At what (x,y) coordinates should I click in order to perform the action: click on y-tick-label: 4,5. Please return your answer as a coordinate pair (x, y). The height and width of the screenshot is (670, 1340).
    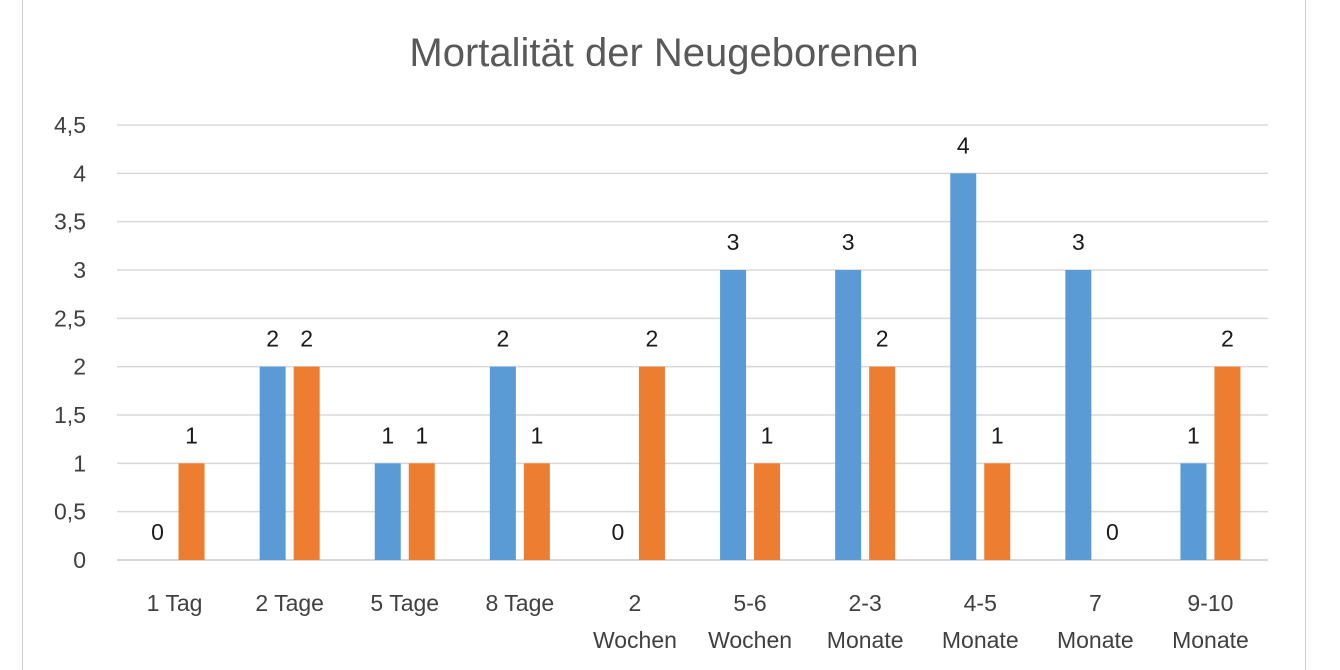
    Looking at the image, I should click on (70, 125).